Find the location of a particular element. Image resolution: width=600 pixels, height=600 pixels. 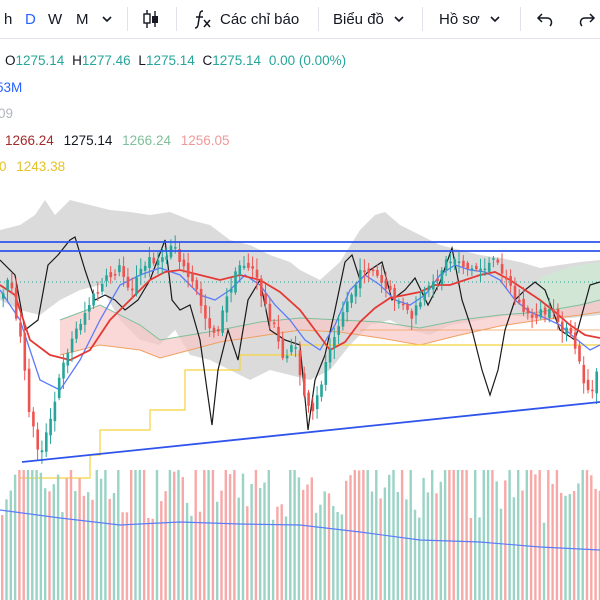

timeframe-hour: h is located at coordinates (8, 19).